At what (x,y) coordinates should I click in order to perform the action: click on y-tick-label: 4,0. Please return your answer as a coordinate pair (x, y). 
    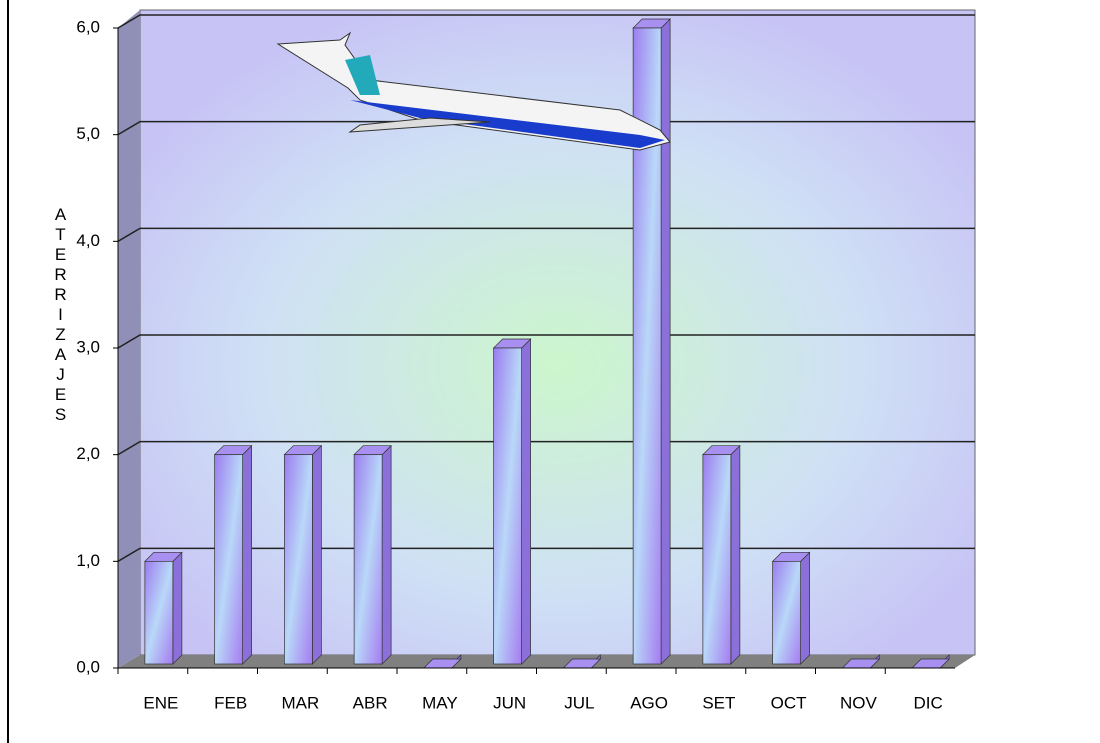
    Looking at the image, I should click on (88, 240).